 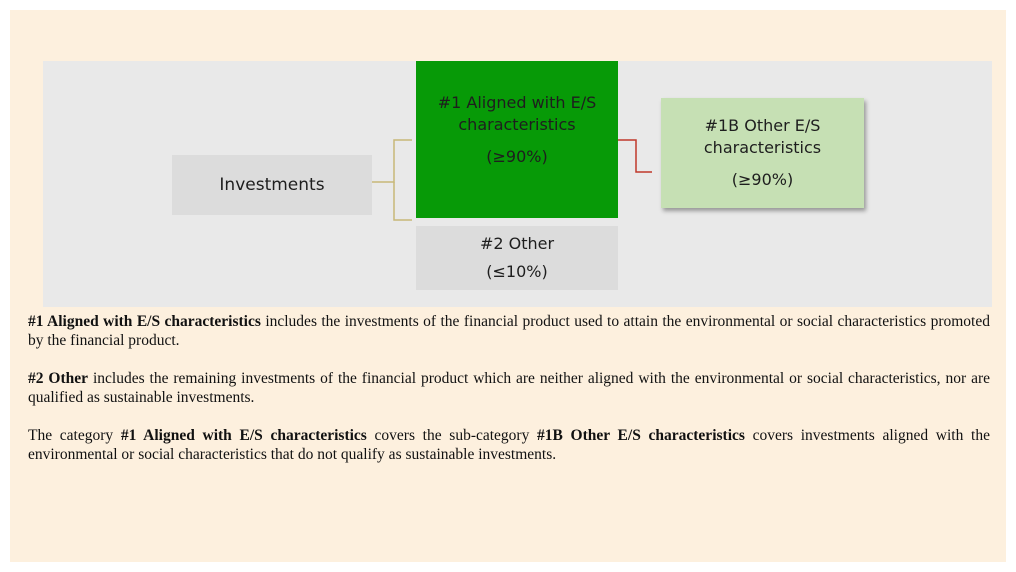 I want to click on connectors, so click(x=512, y=180).